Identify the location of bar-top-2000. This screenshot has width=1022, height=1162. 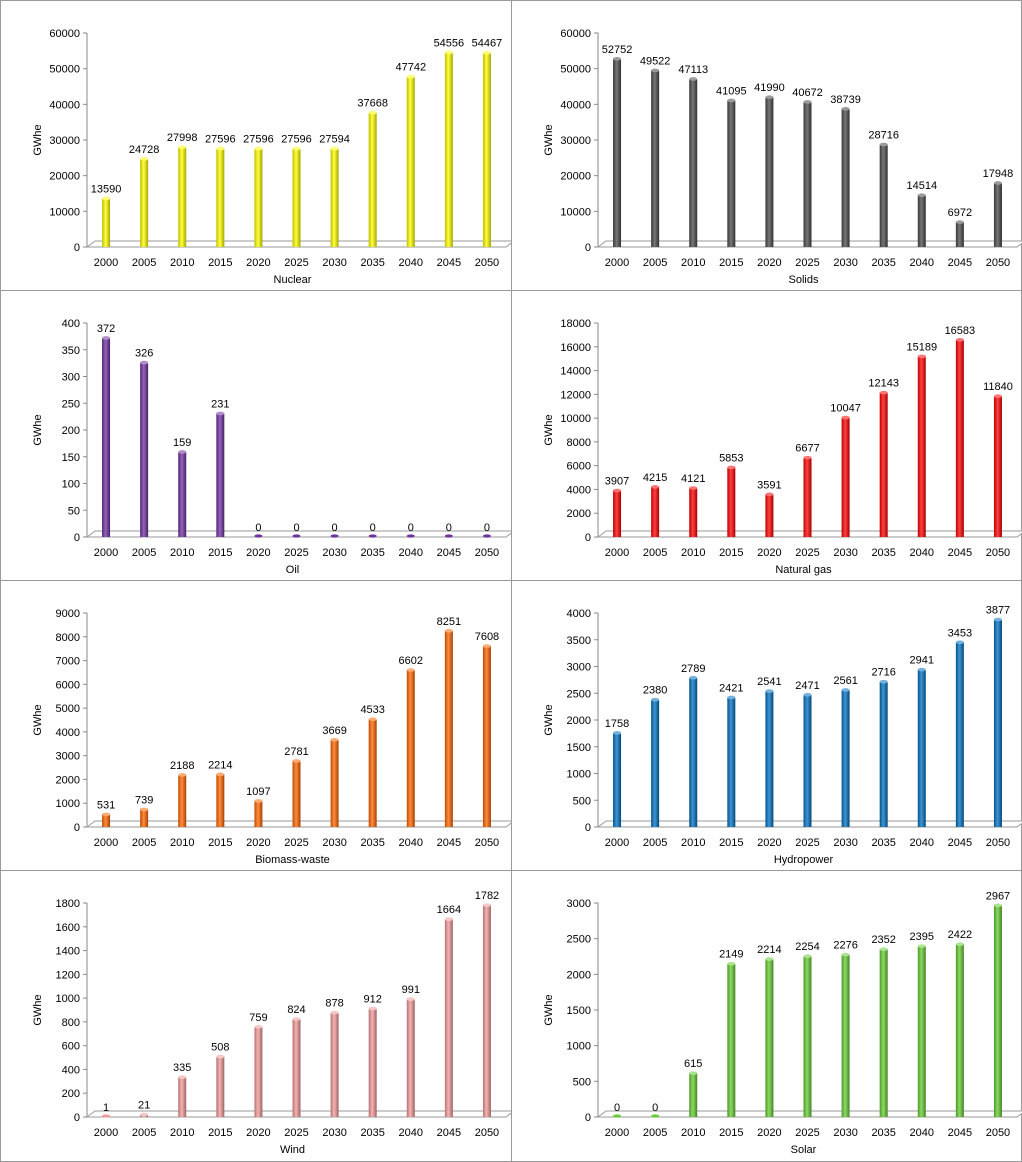
(617, 59).